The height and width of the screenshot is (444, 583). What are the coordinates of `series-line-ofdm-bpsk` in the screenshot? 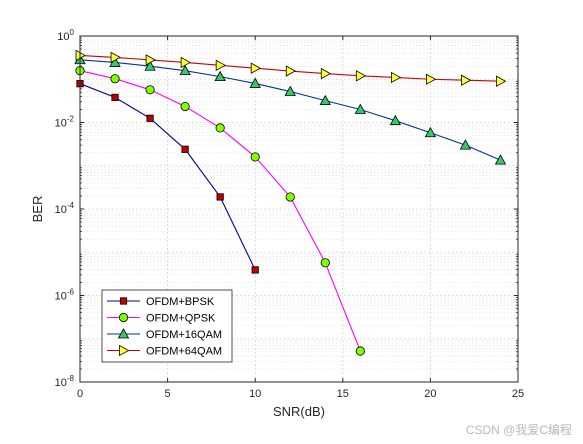 It's located at (167, 177).